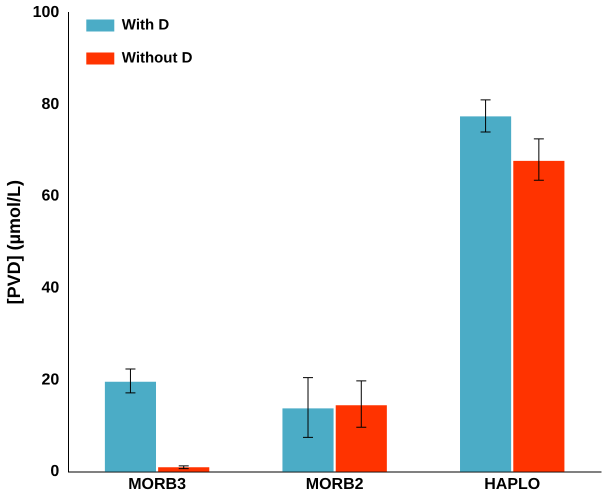 This screenshot has height=497, width=605. What do you see at coordinates (335, 484) in the screenshot?
I see `x-tick-label: MORB2` at bounding box center [335, 484].